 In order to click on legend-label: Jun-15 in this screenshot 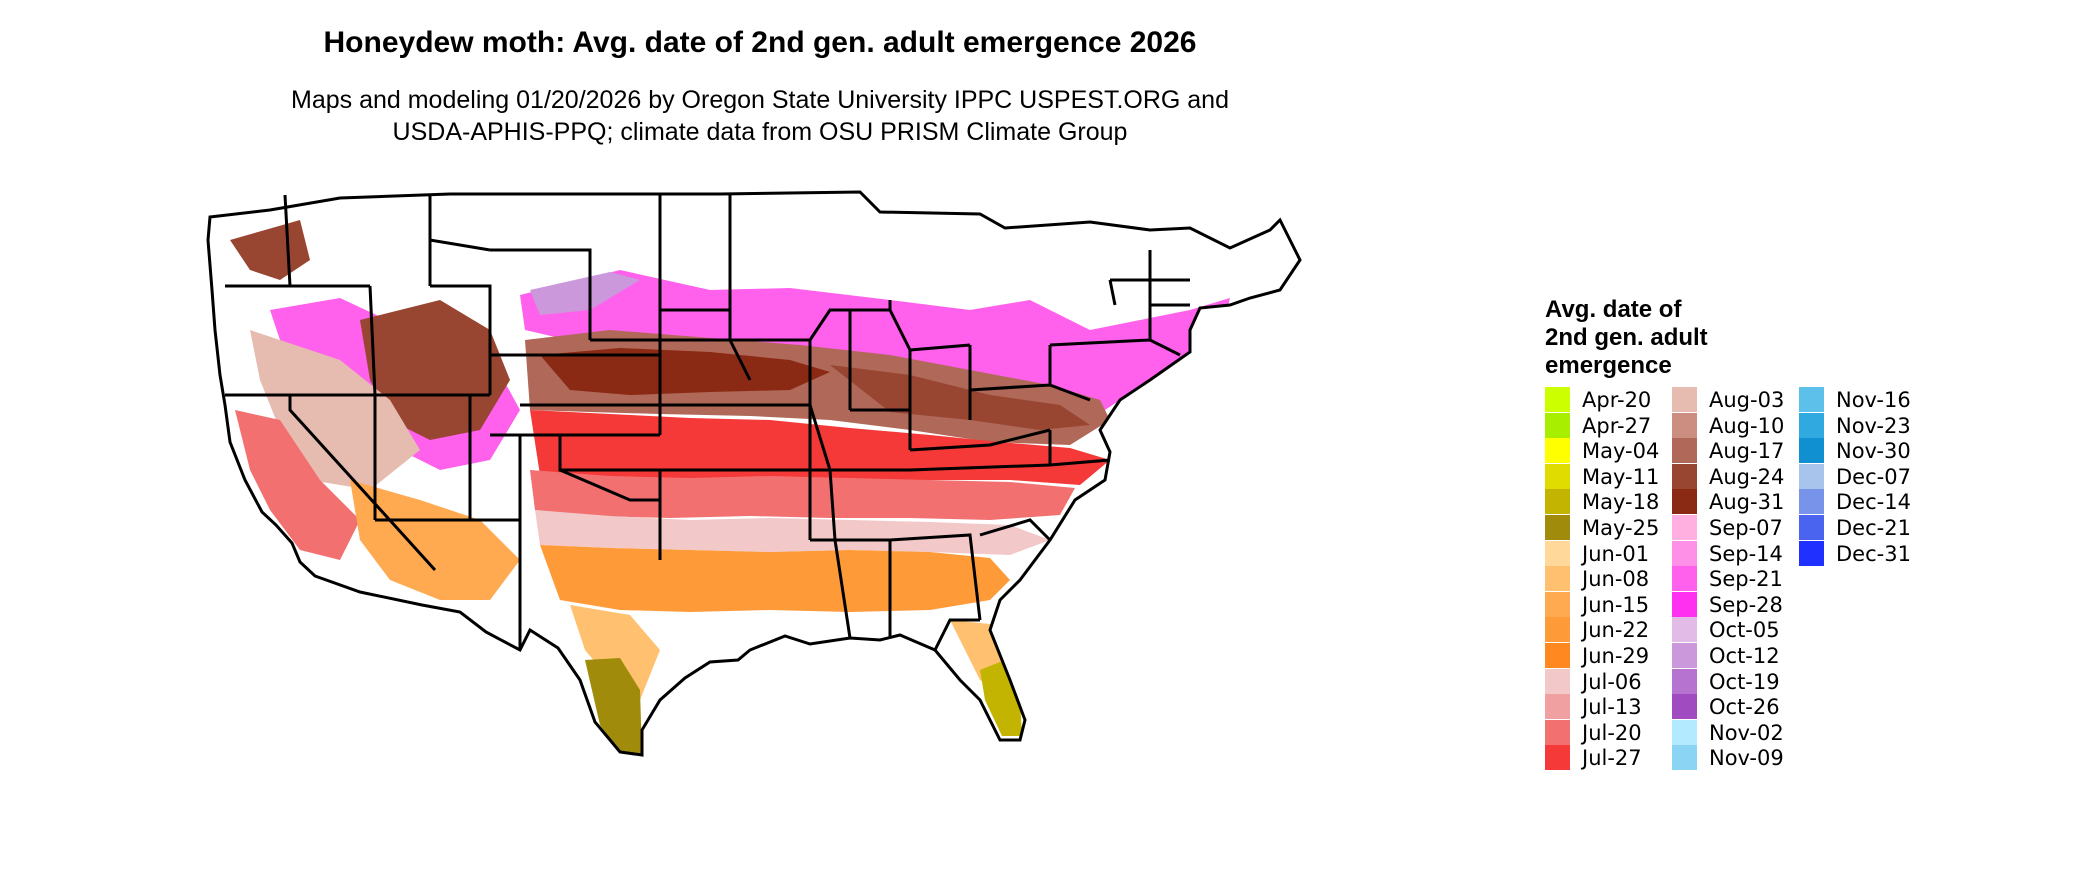, I will do `click(1616, 604)`.